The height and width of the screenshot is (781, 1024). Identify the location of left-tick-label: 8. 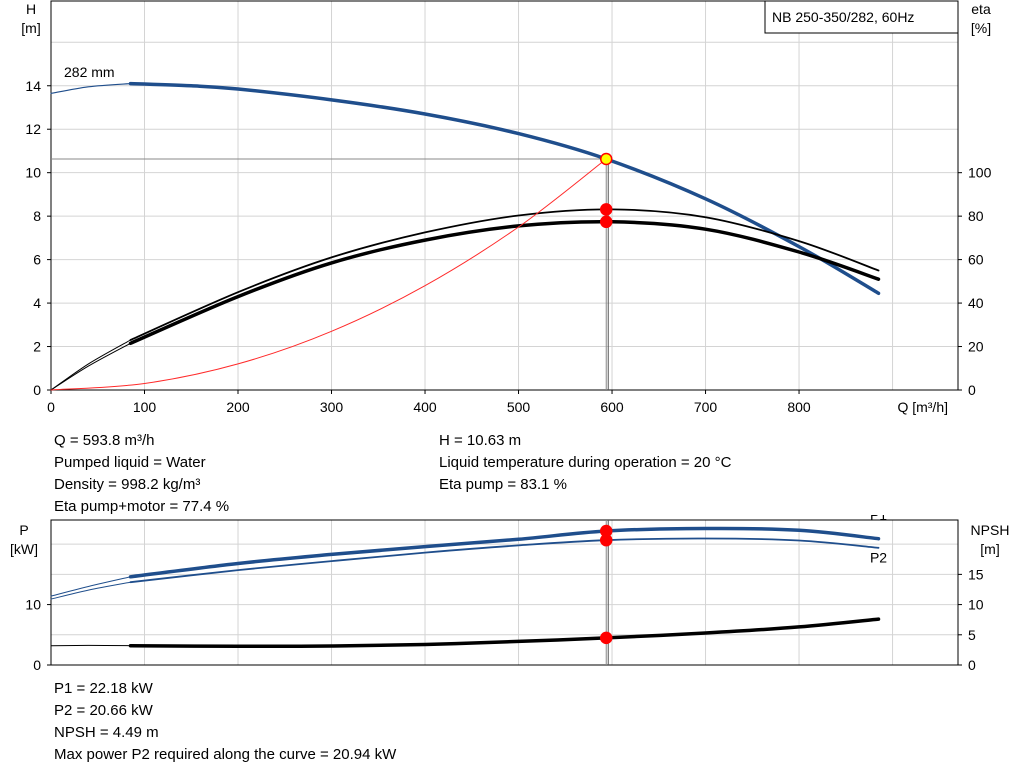
(37, 216).